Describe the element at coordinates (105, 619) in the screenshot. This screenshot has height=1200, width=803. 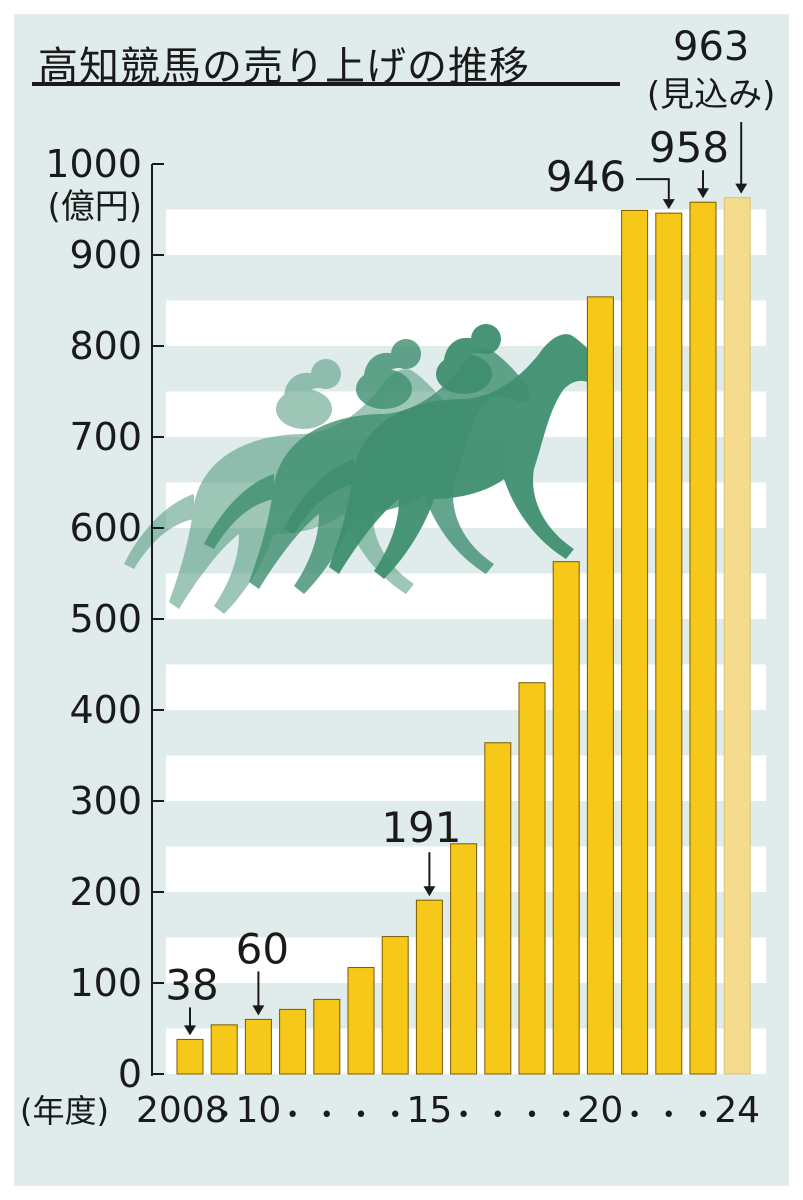
I see `y-tick-label: 500` at that location.